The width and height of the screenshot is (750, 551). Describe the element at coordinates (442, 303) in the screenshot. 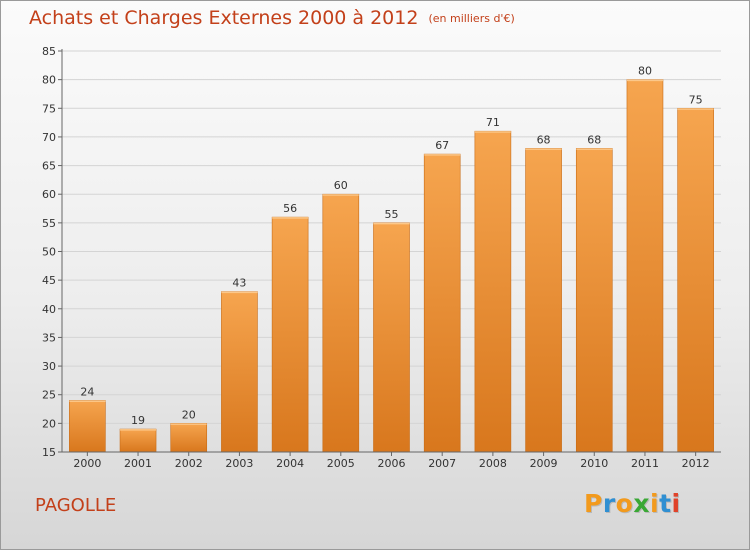

I see `bar-2007` at that location.